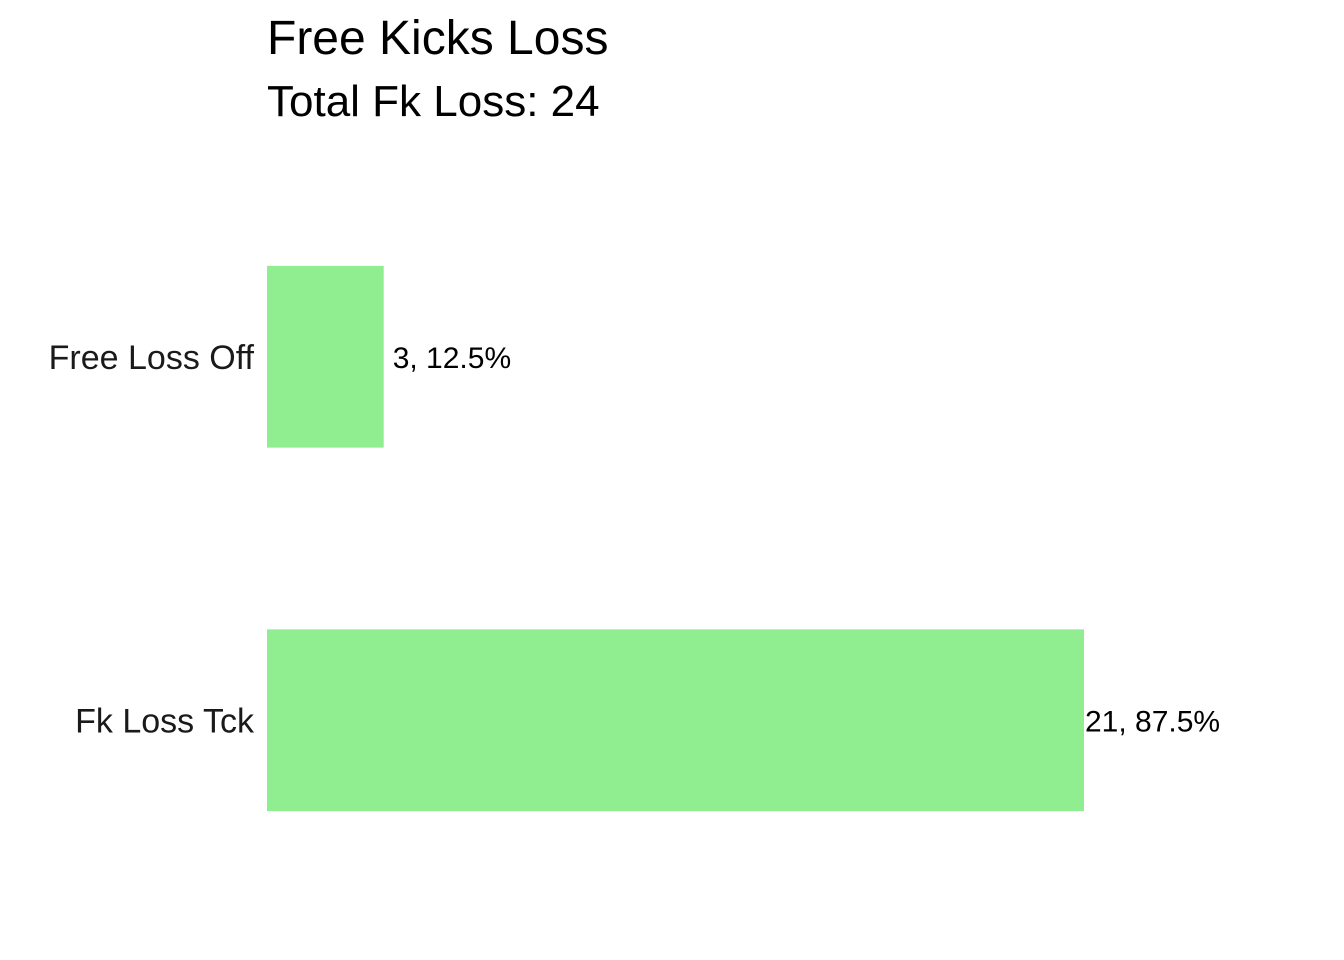  I want to click on data-label-1: 21, 87.5%, so click(1152, 721).